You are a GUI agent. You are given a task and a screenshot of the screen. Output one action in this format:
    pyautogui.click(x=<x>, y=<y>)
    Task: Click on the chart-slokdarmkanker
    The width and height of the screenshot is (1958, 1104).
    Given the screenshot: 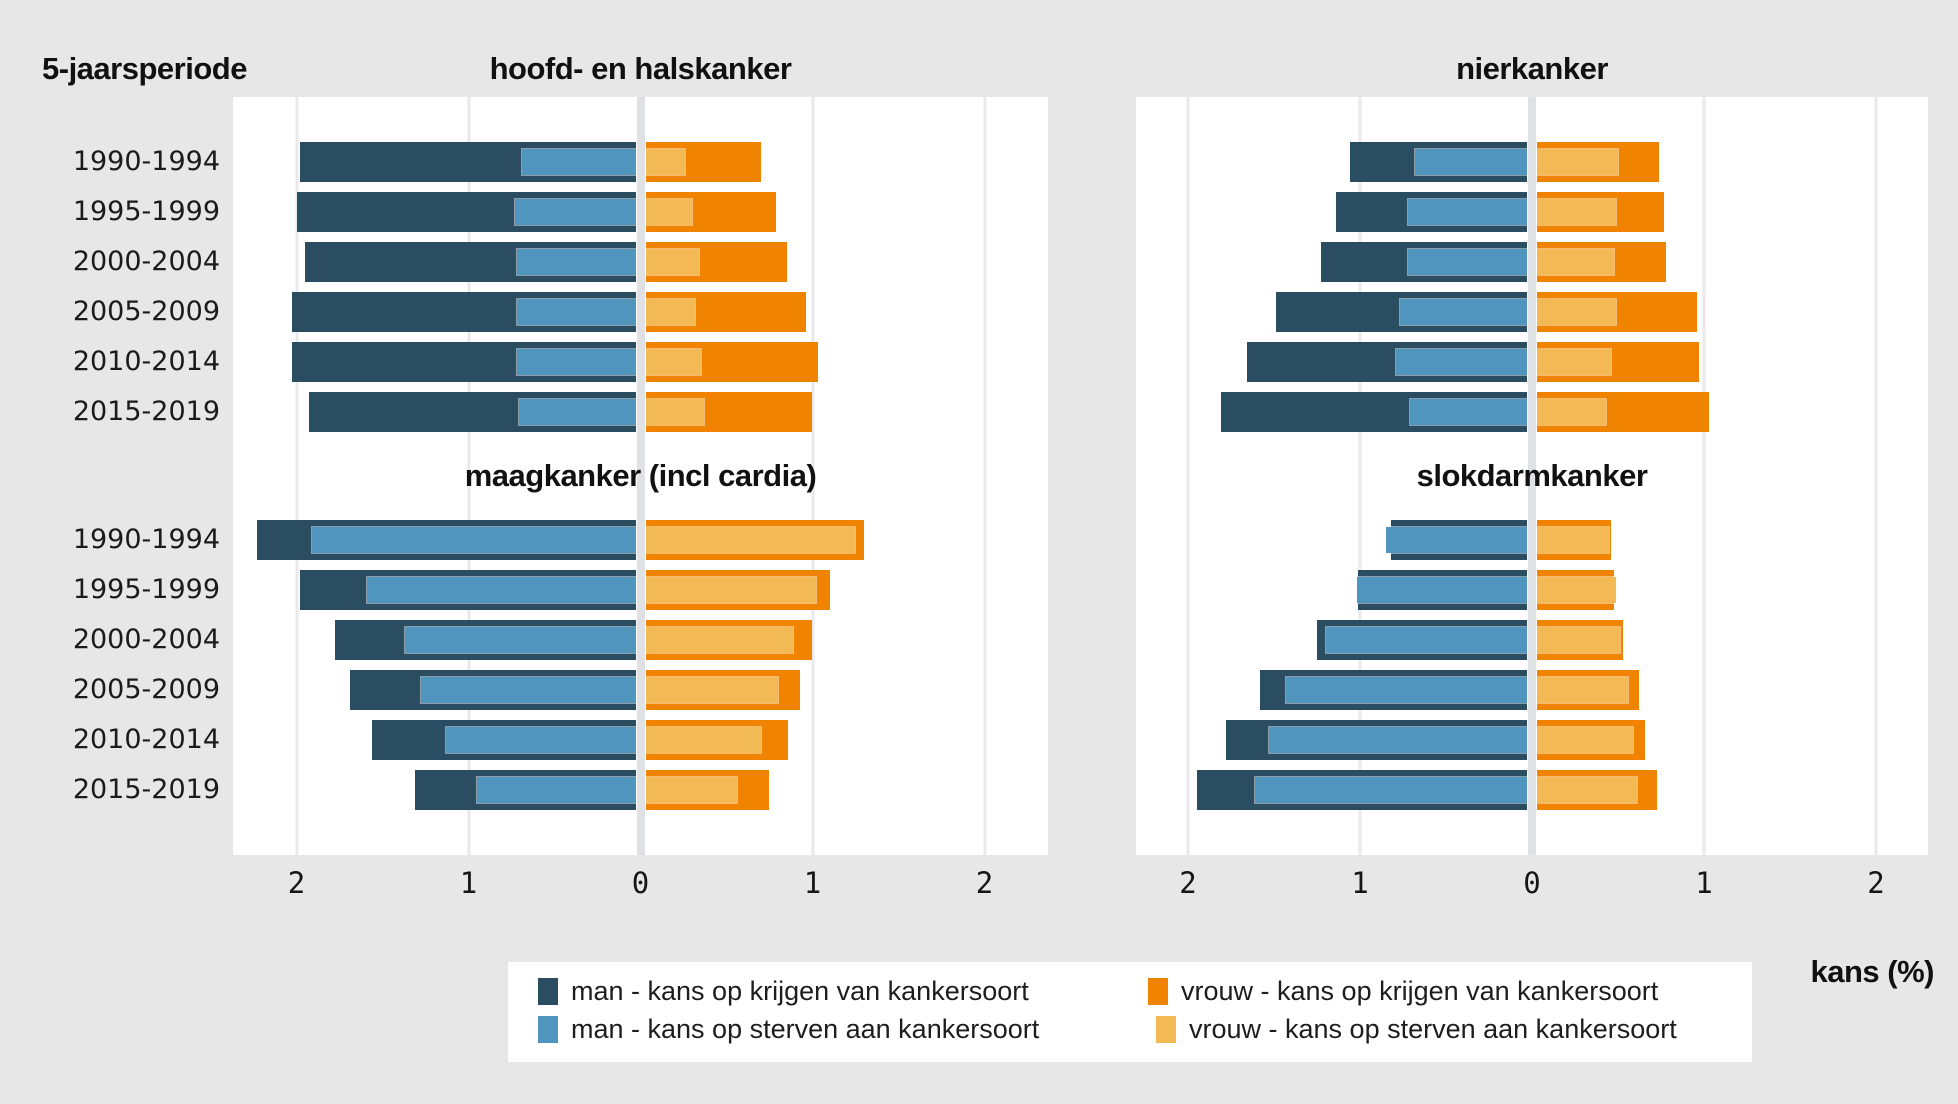 What is the action you would take?
    pyautogui.click(x=1532, y=665)
    